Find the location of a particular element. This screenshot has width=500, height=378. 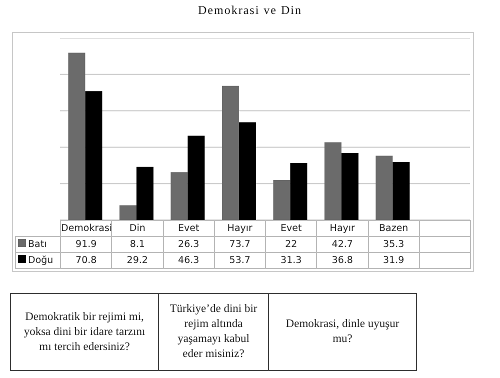

data-label: 31.3 is located at coordinates (291, 260).